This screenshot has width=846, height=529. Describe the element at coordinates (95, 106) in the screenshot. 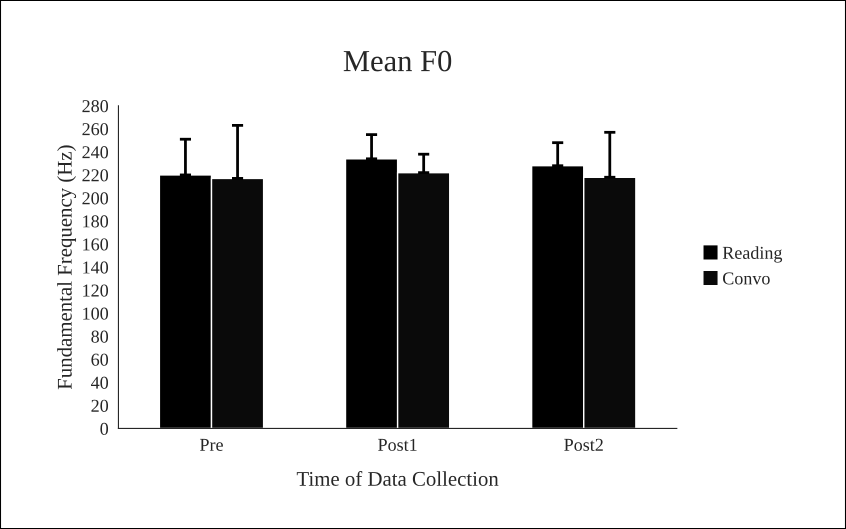

I see `y-tick-label: 280` at that location.